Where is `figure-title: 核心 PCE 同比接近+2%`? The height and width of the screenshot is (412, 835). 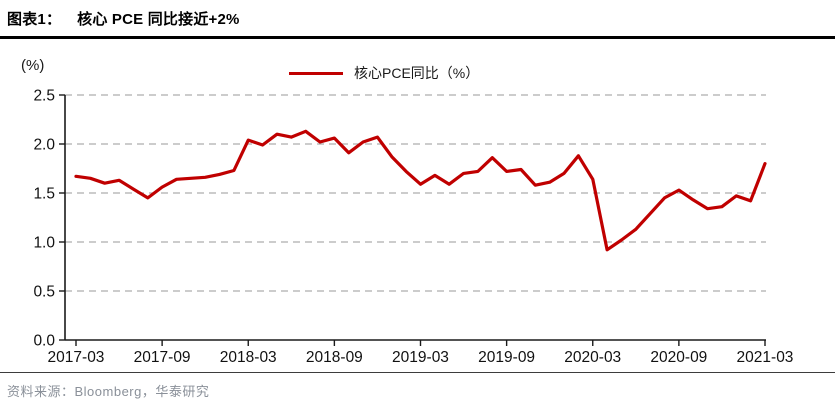 figure-title: 核心 PCE 同比接近+2% is located at coordinates (158, 19).